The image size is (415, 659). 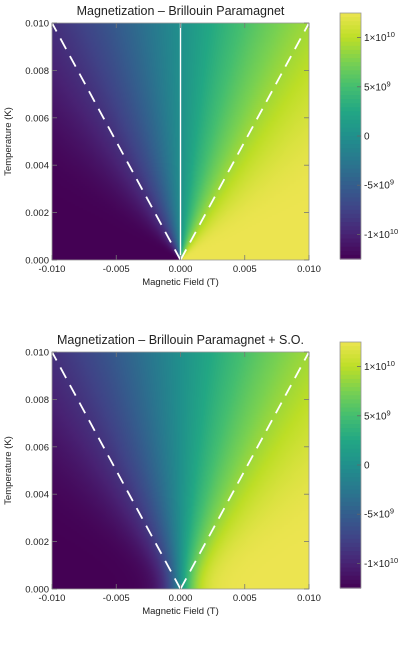 I want to click on colorbar-tick-label: -1×10¹⁰, so click(x=381, y=234).